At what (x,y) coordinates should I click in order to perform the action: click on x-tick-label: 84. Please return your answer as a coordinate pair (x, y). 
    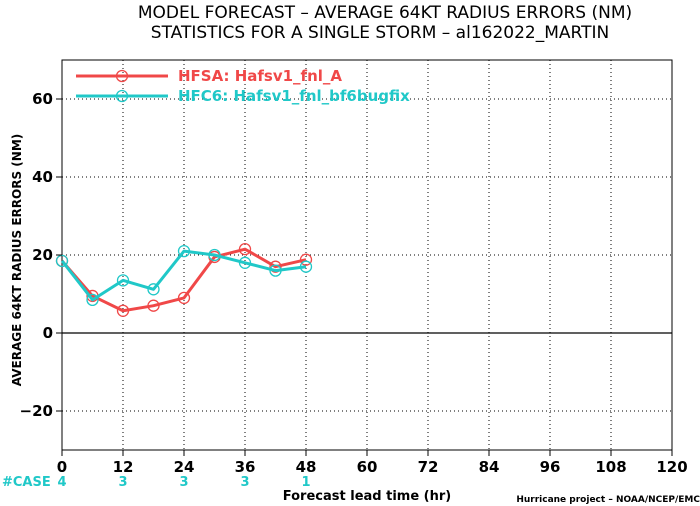
    Looking at the image, I should click on (489, 467).